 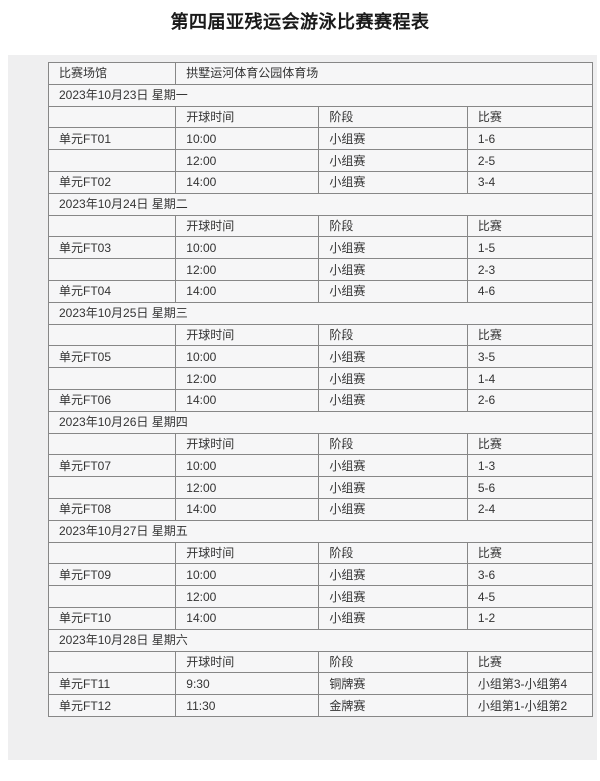 I want to click on unit-cell: 单元FT02, so click(x=112, y=182).